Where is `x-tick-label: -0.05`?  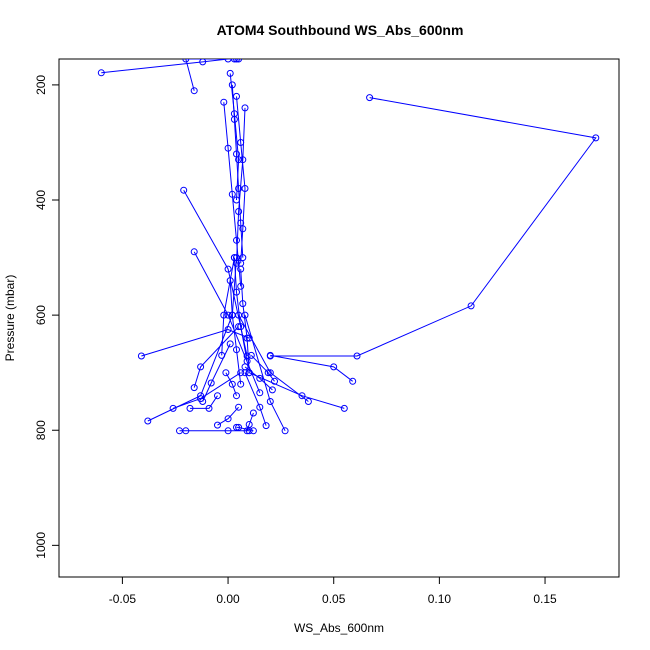 x-tick-label: -0.05 is located at coordinates (123, 599).